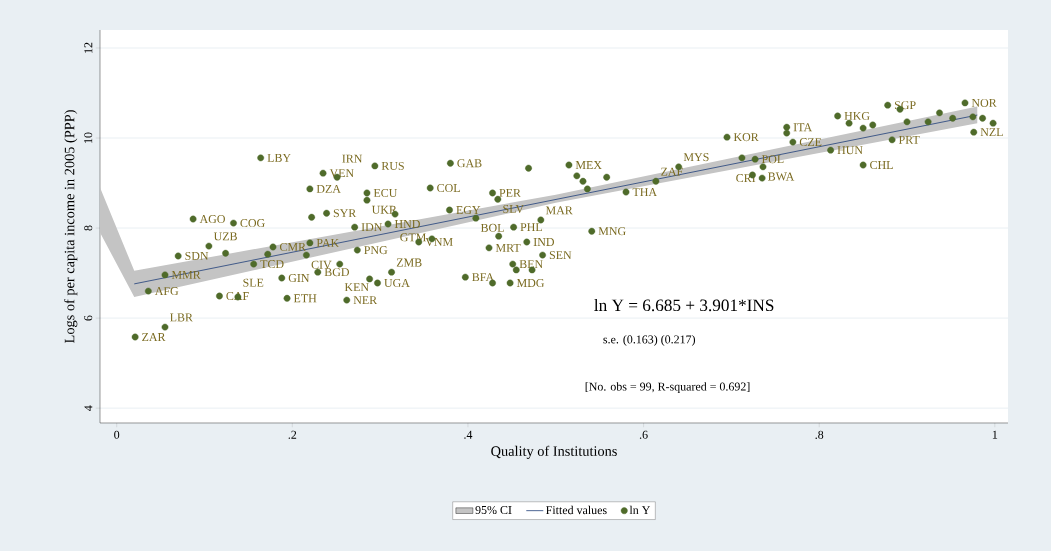 The image size is (1051, 551). What do you see at coordinates (672, 171) in the screenshot?
I see `annotation: ZAF` at bounding box center [672, 171].